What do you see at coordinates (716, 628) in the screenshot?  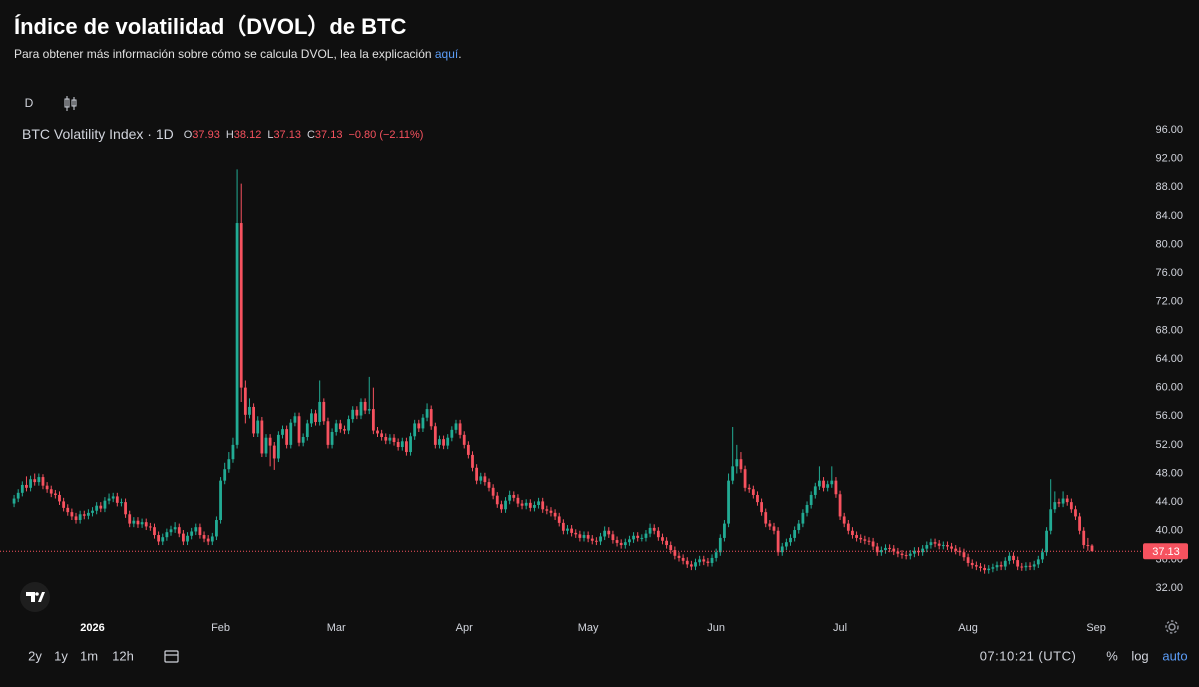 I see `x-tick-label: Jun` at bounding box center [716, 628].